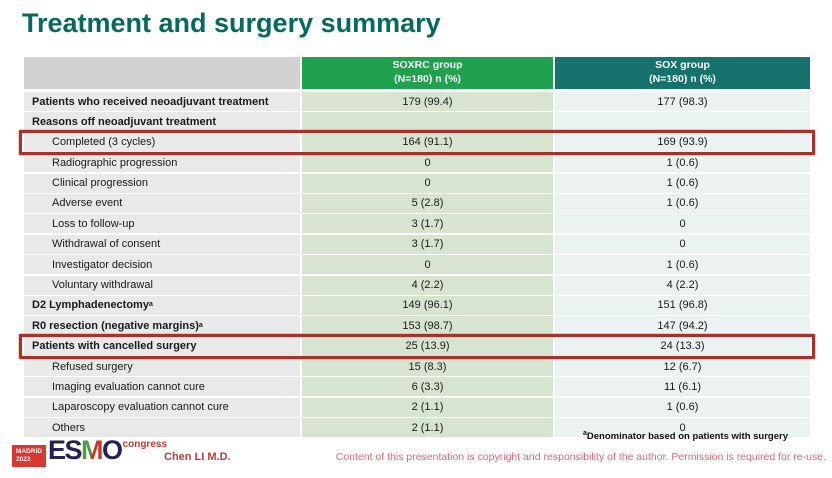 The width and height of the screenshot is (832, 478). Describe the element at coordinates (427, 285) in the screenshot. I see `soxrc-value: 4 (2.2)` at that location.